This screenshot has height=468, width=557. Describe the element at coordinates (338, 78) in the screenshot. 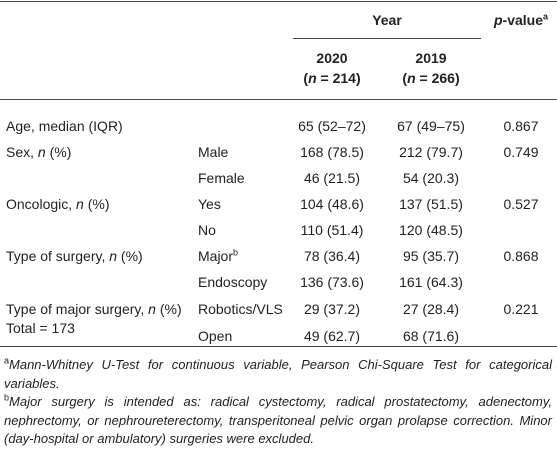

I see `text-part: = 214)` at that location.